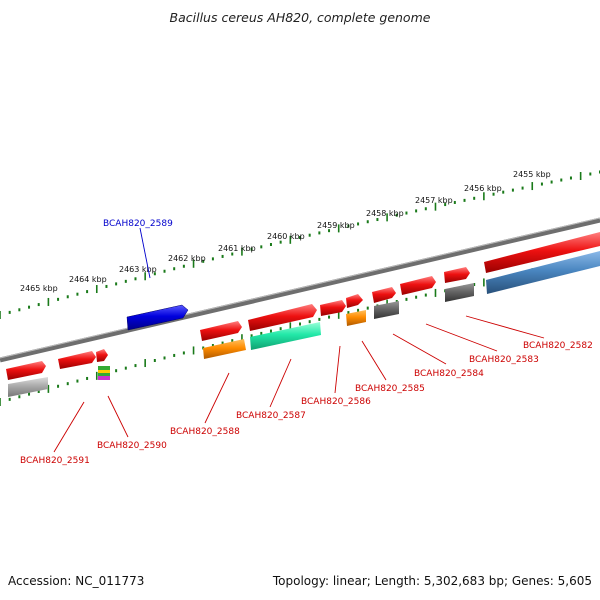 Image resolution: width=600 pixels, height=600 pixels. What do you see at coordinates (449, 374) in the screenshot?
I see `gene-label-BCAH820_2584: BCAH820_2584` at bounding box center [449, 374].